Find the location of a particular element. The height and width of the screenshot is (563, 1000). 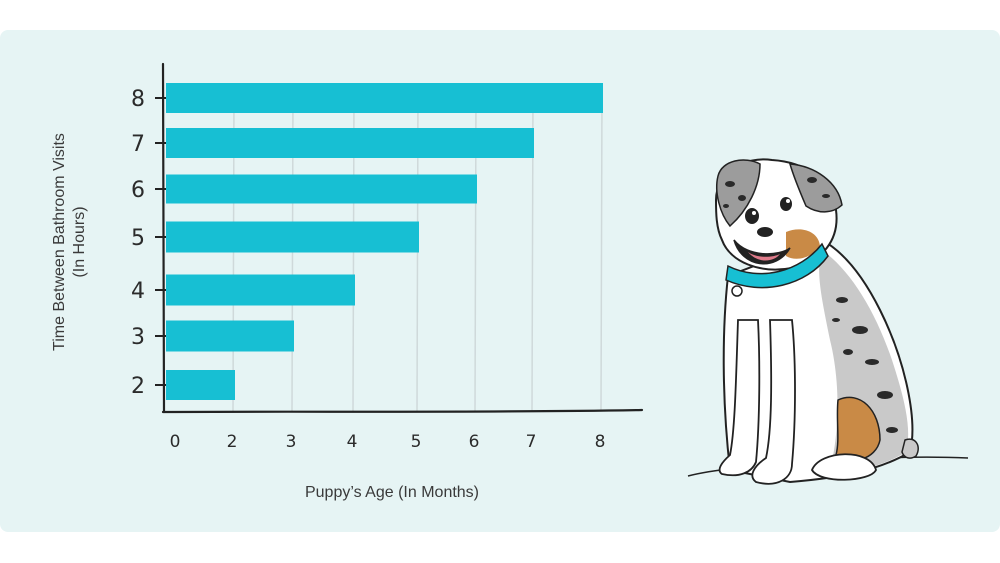

x-axis-line is located at coordinates (402, 411).